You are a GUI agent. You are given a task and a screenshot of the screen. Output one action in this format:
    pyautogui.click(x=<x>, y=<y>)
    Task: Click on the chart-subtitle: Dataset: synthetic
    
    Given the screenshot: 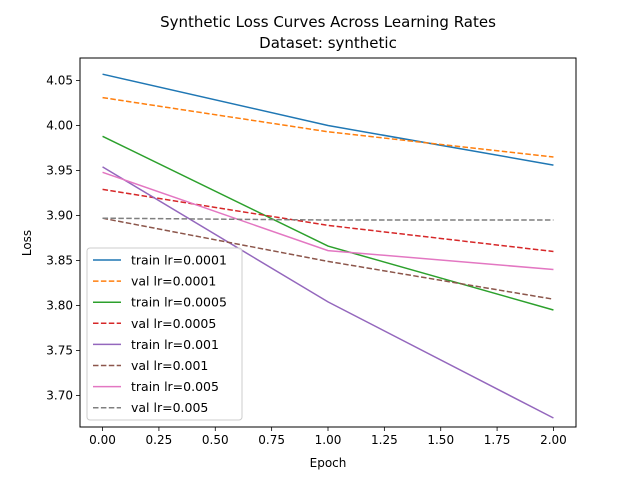 What is the action you would take?
    pyautogui.click(x=328, y=43)
    